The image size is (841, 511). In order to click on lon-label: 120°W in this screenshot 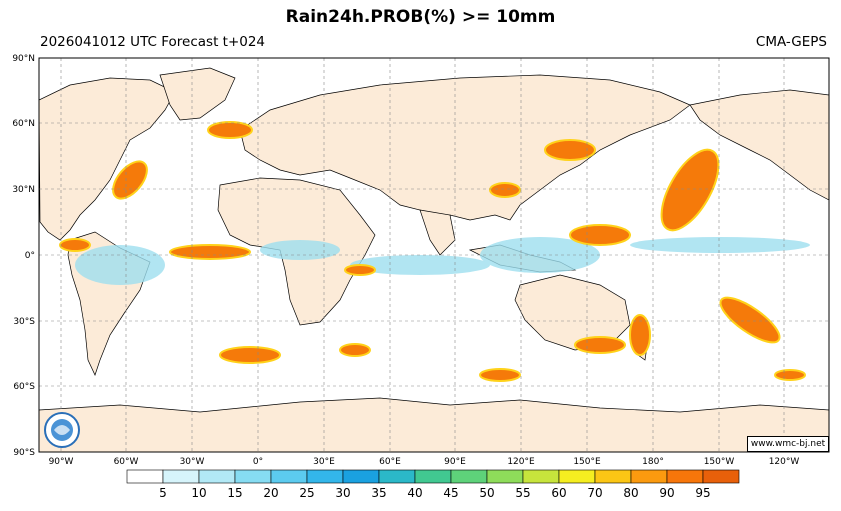, I will do `click(784, 462)`.